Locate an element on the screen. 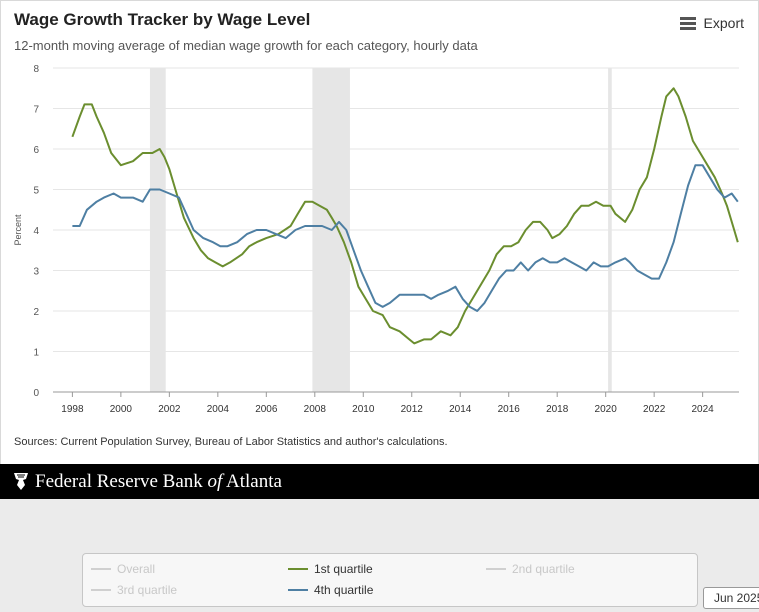  x-tick-label: 2012 is located at coordinates (412, 409).